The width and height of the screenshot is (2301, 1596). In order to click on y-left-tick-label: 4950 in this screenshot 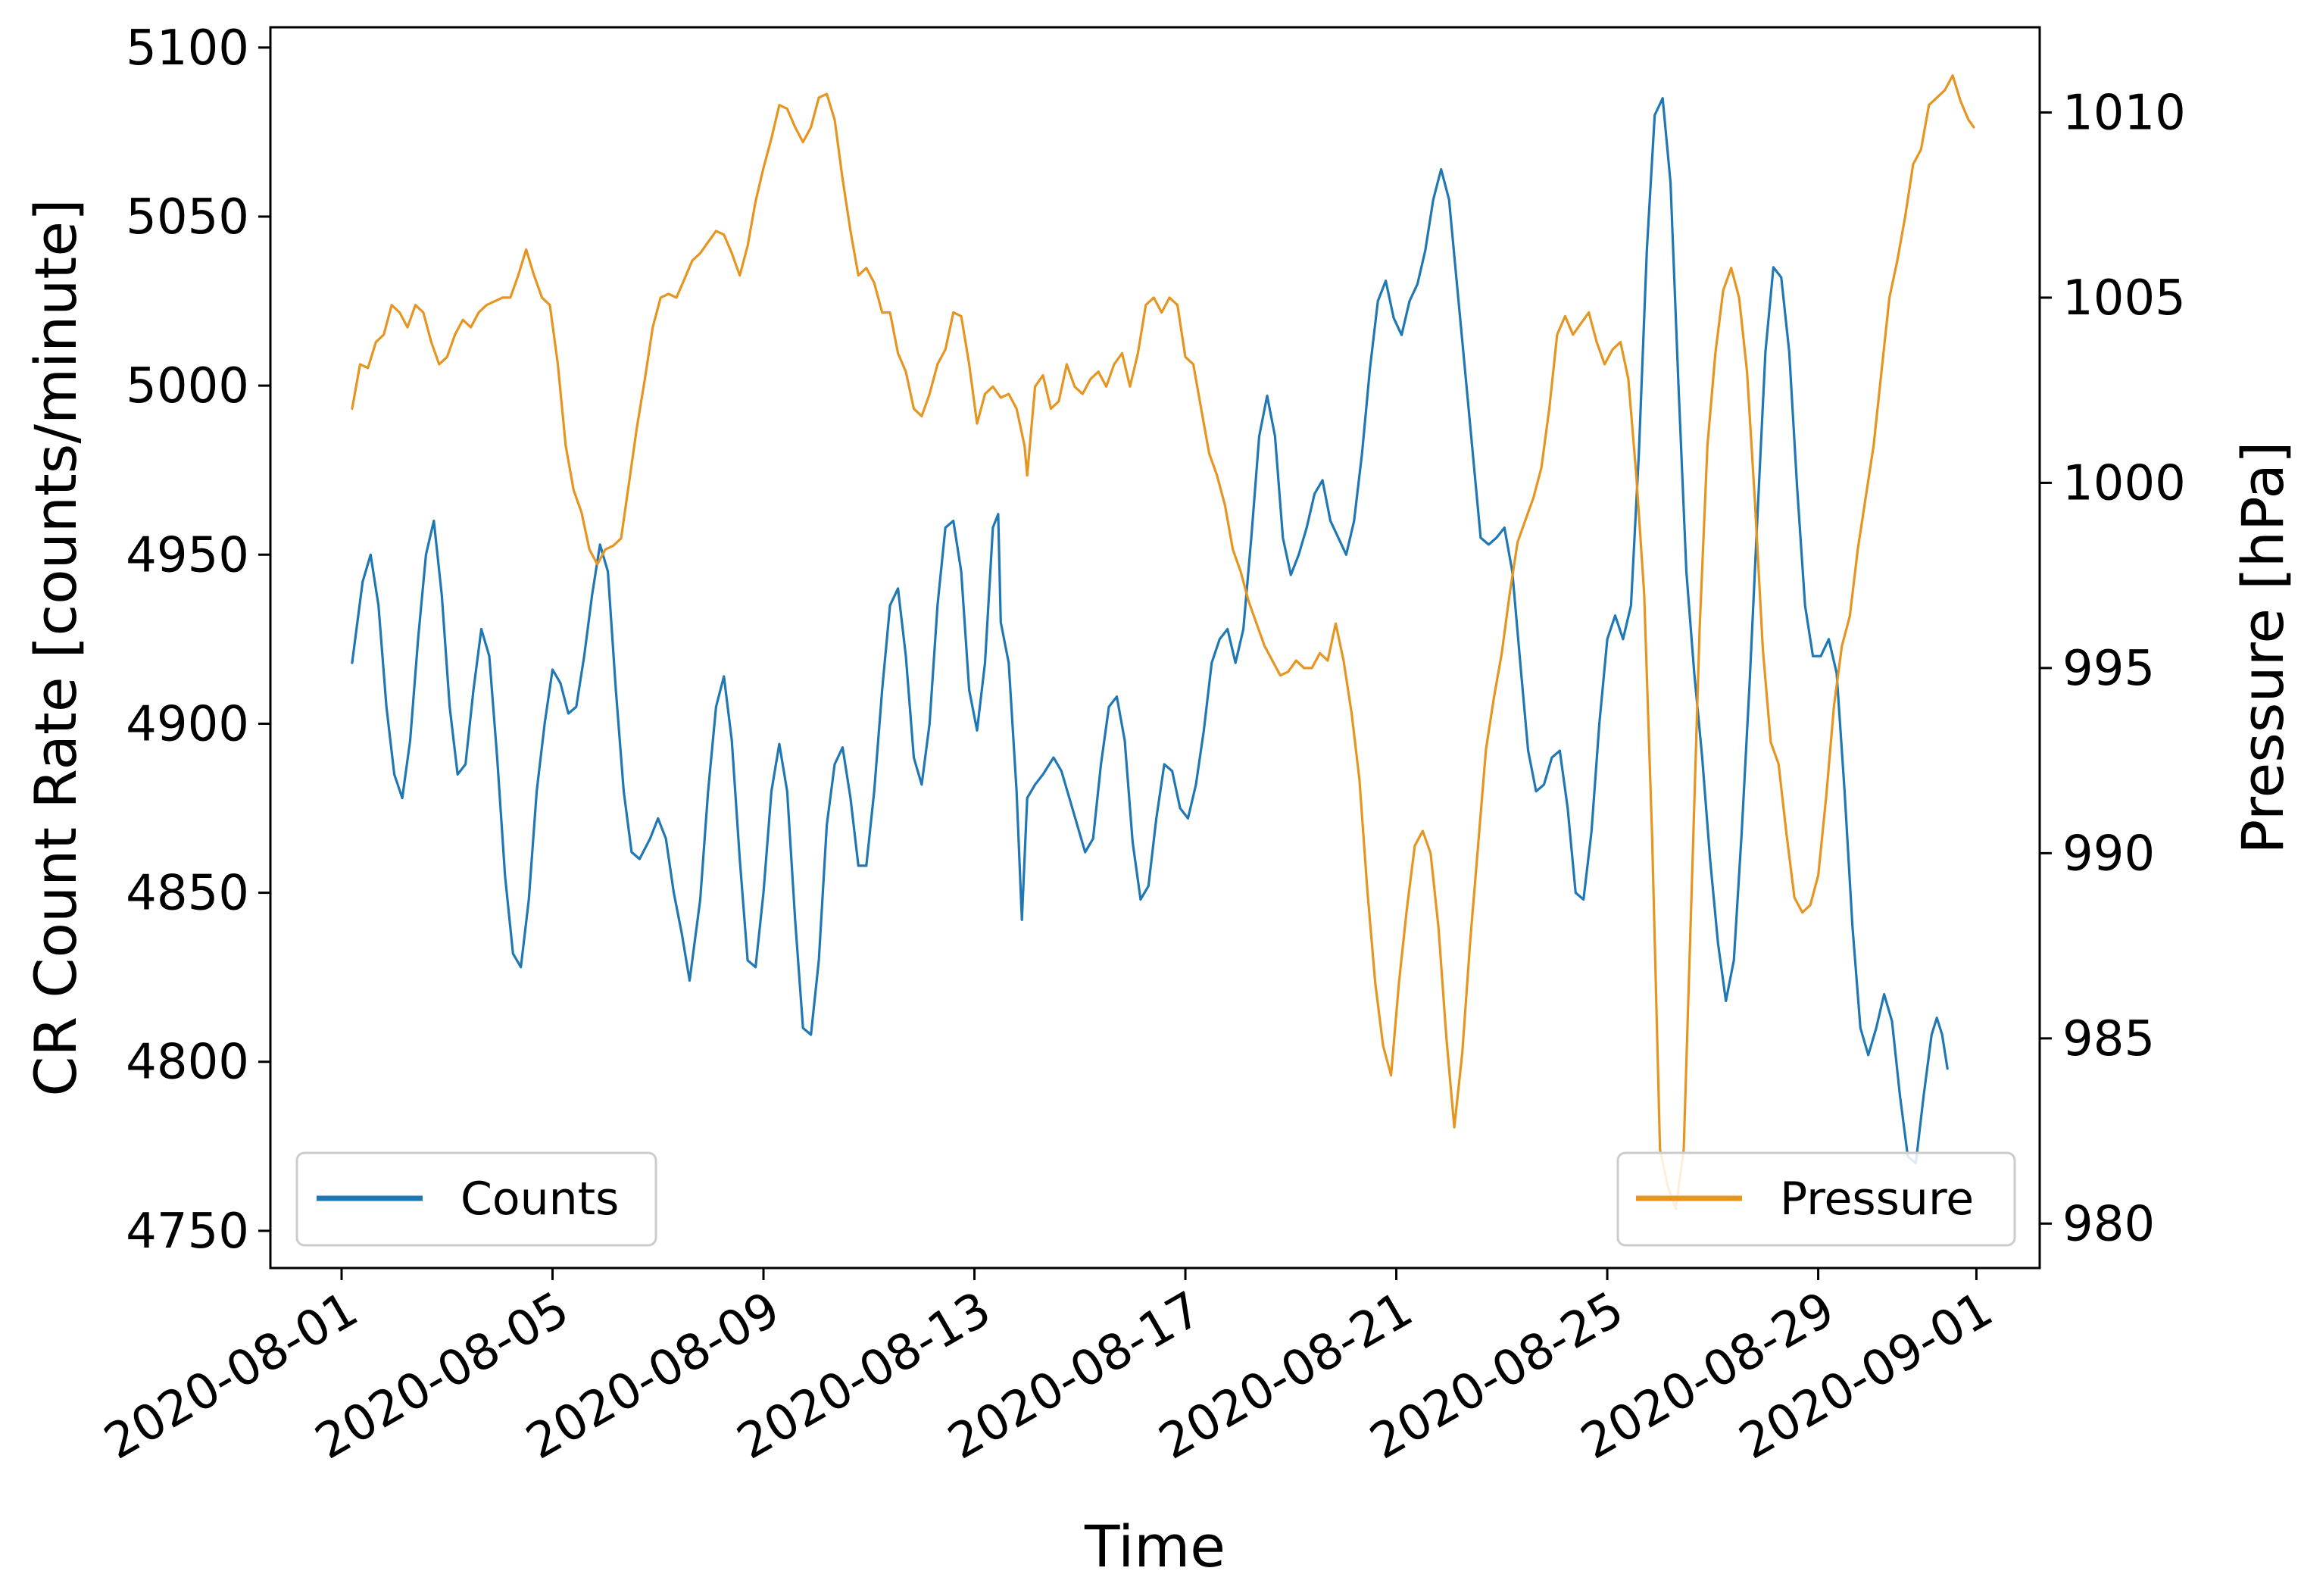, I will do `click(187, 555)`.